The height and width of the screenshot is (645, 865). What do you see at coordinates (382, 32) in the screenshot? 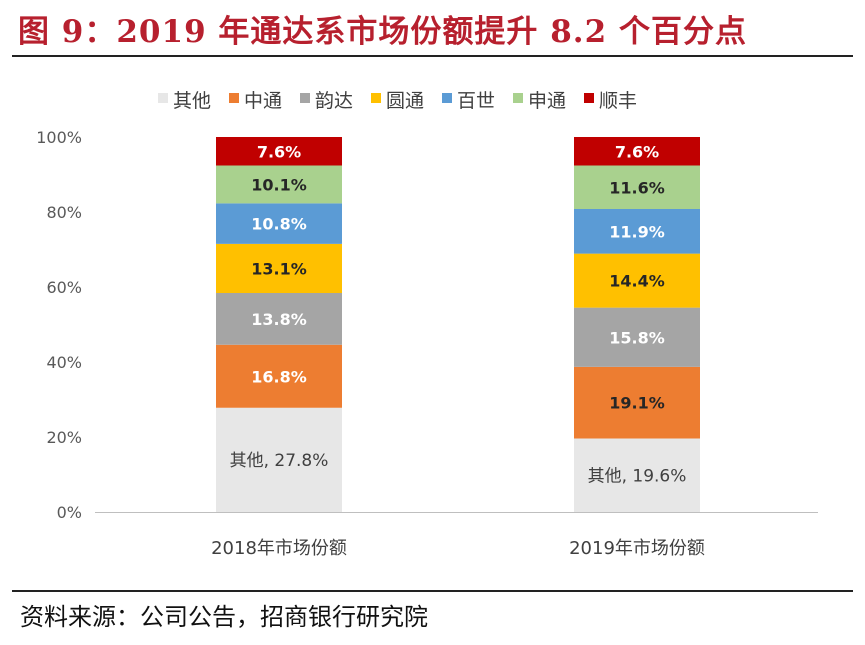
I see `chart-title: 图 9：2019 年通达系市场份额提升 8.2 个百分点` at bounding box center [382, 32].